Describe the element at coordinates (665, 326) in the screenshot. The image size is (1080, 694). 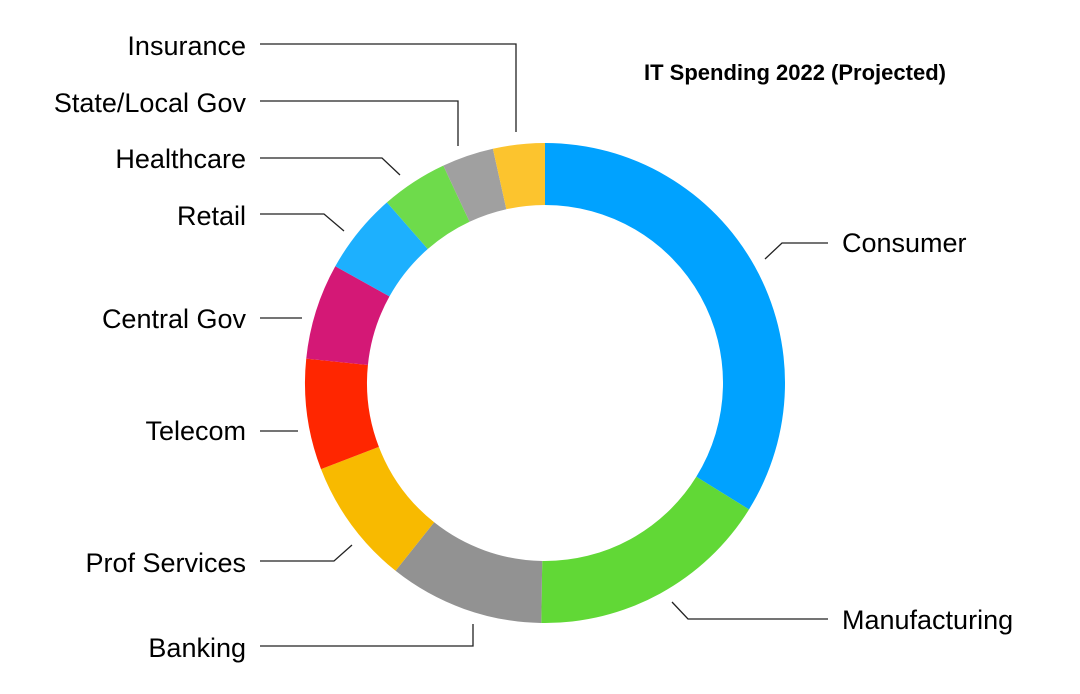
I see `slice-consumer` at that location.